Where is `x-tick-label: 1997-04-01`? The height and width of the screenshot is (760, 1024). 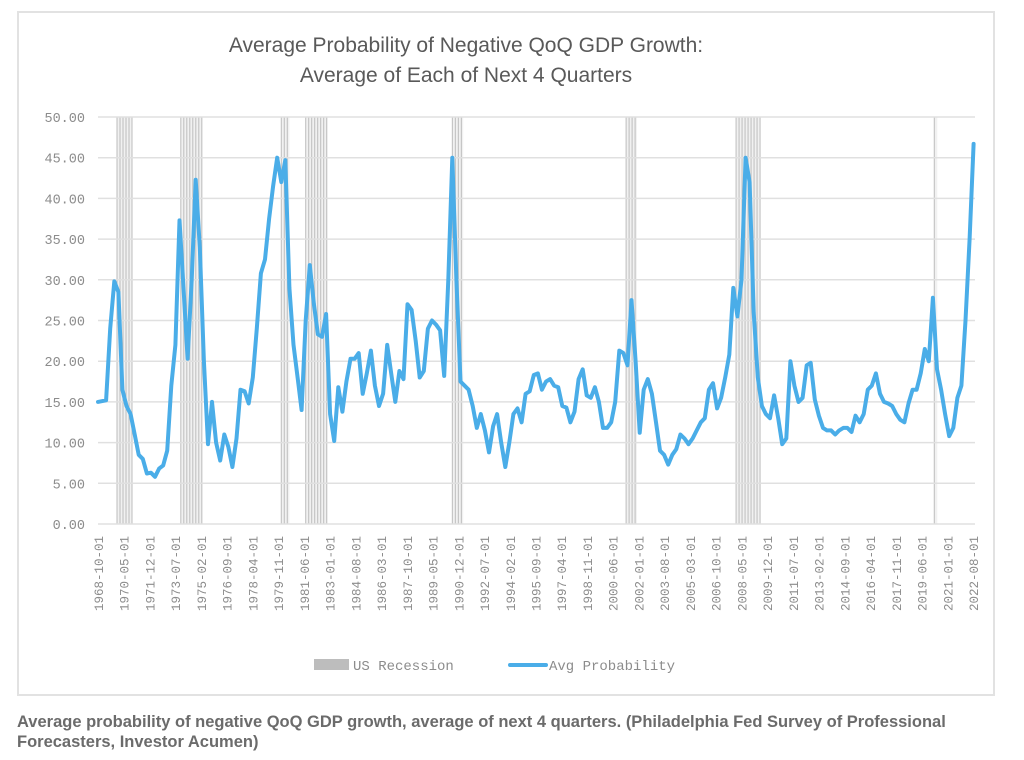
x-tick-label: 1997-04-01 is located at coordinates (563, 573).